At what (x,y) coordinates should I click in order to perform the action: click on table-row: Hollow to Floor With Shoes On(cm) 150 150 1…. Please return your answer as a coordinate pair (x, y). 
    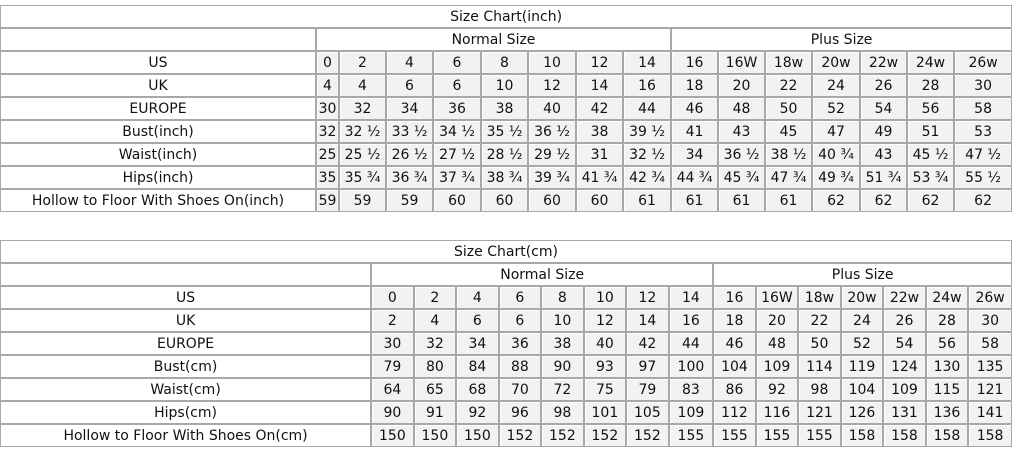
    Looking at the image, I should click on (506, 435).